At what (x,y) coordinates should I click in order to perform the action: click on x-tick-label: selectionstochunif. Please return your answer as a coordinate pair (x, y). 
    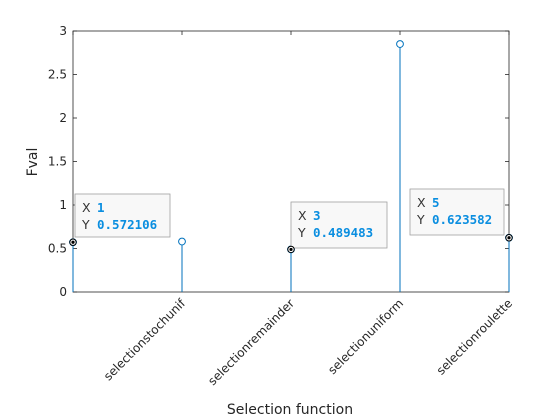
    Looking at the image, I should click on (145, 340).